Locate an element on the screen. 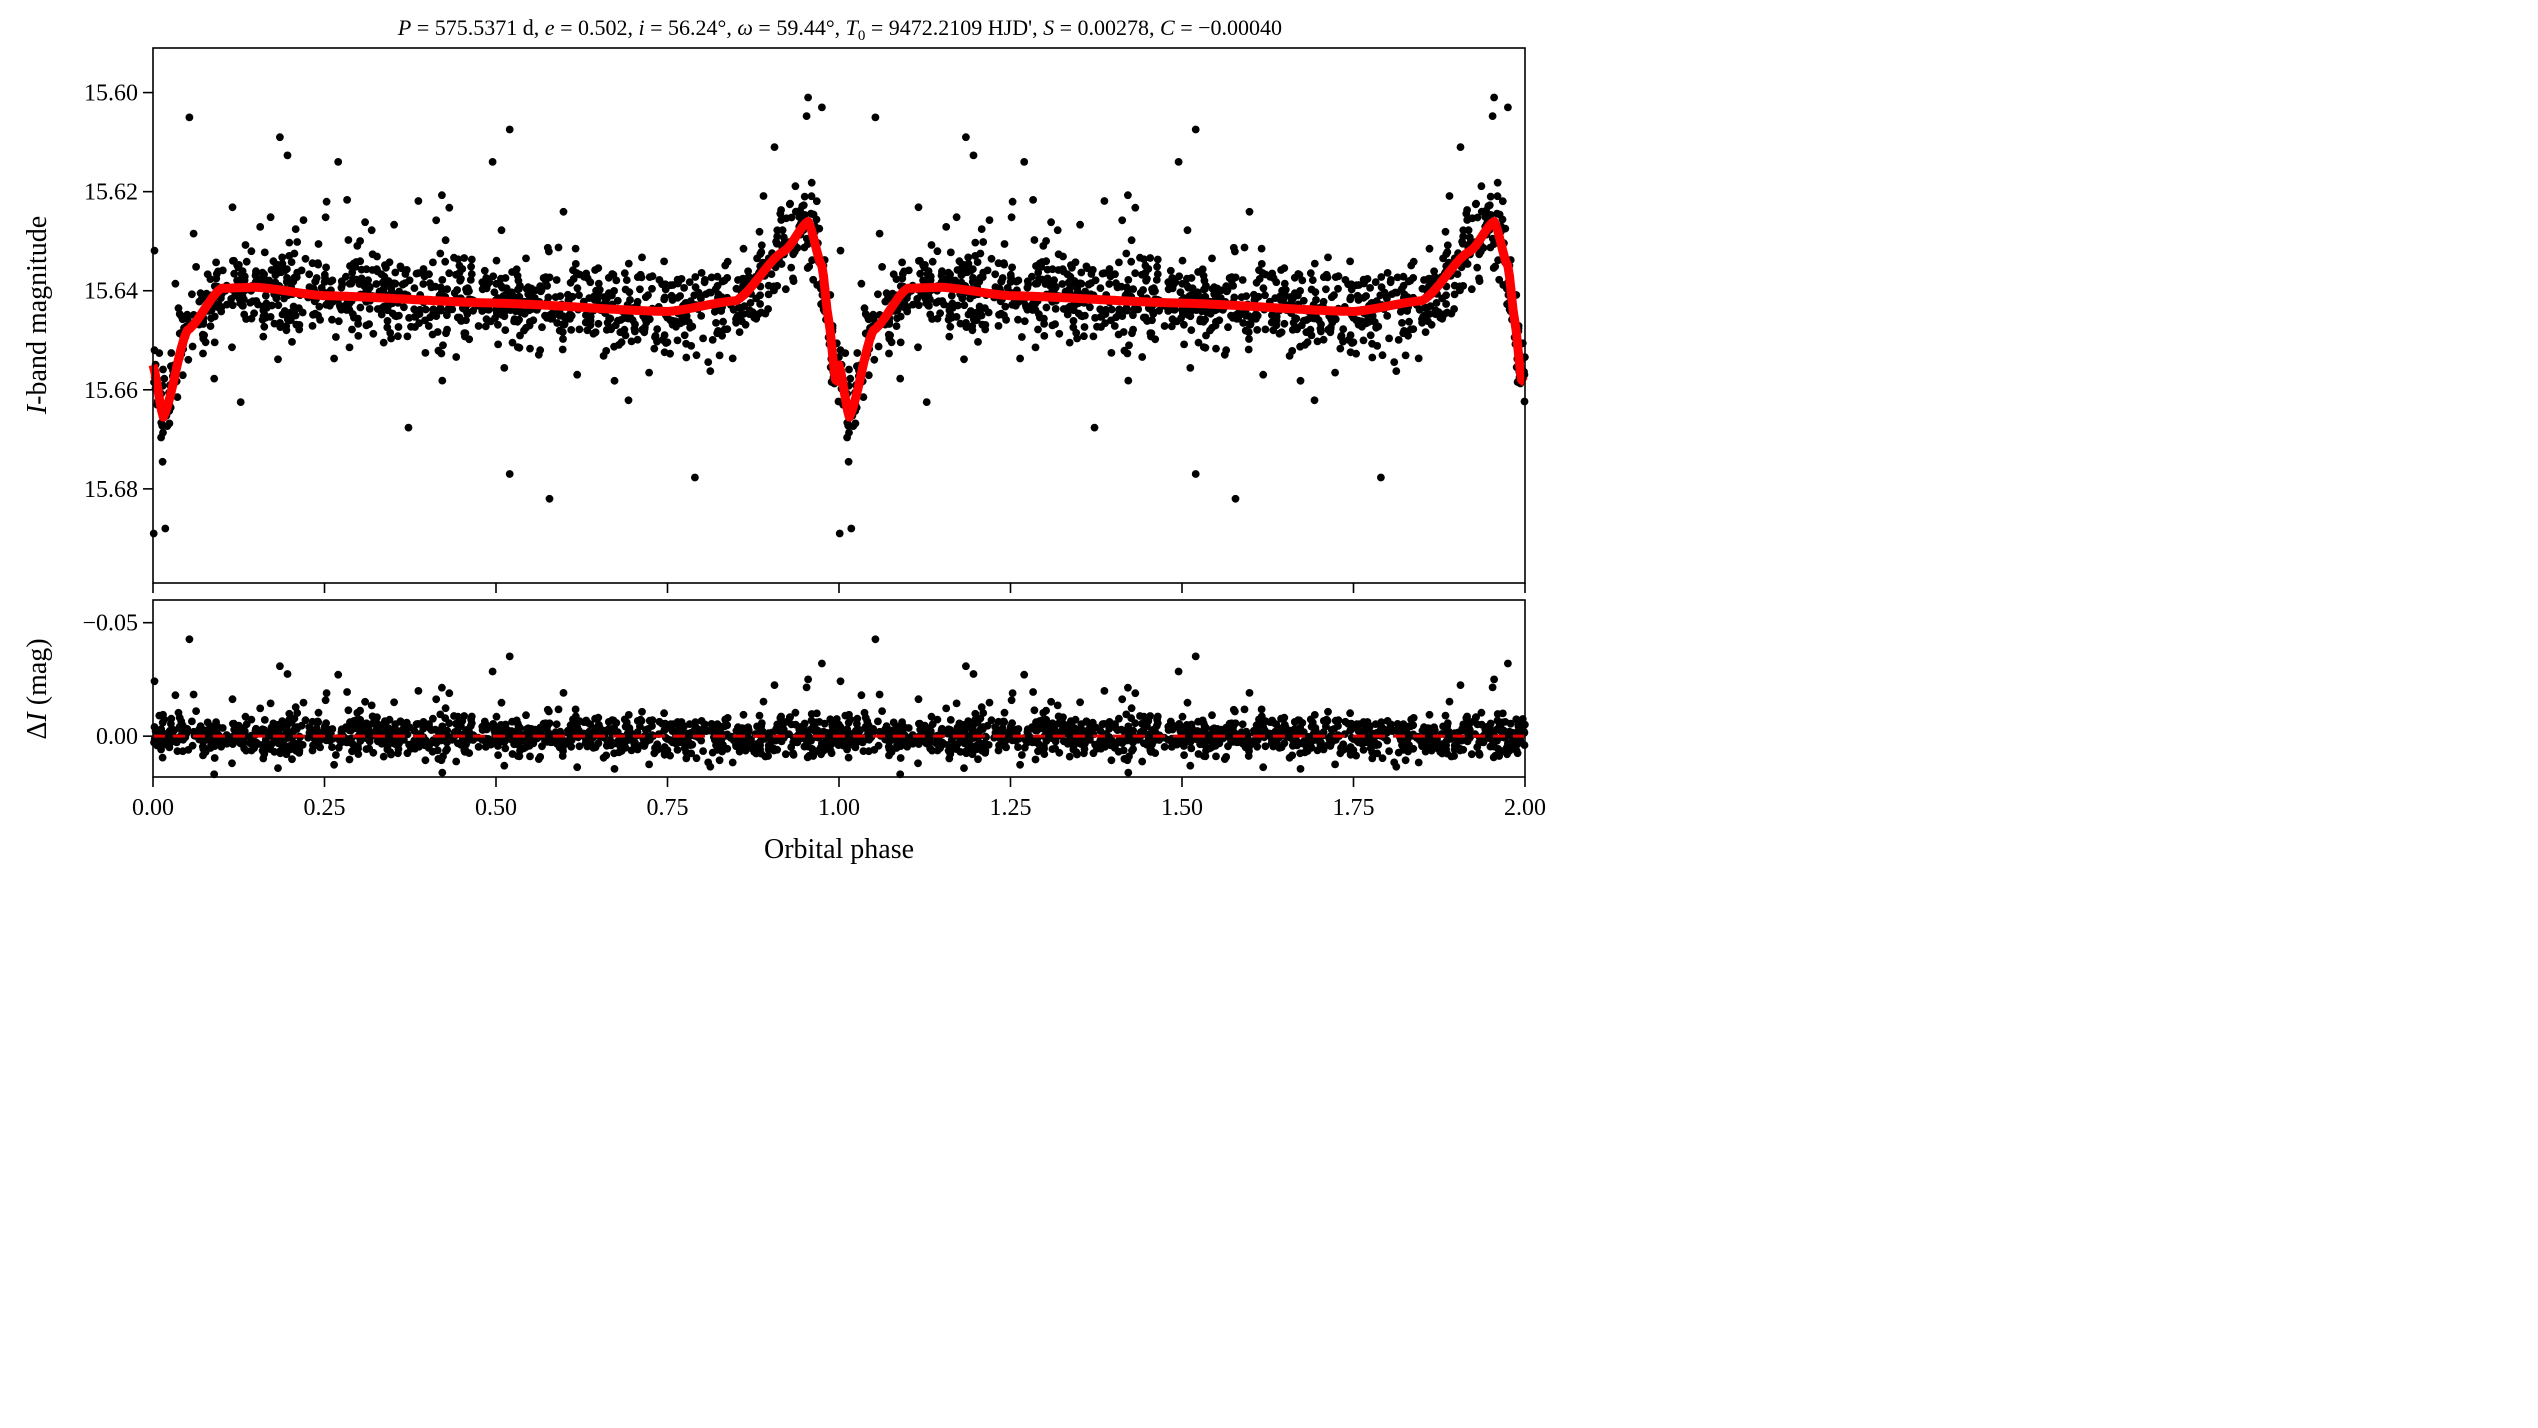  top-y-tick-label: 15.66 is located at coordinates (111, 391).